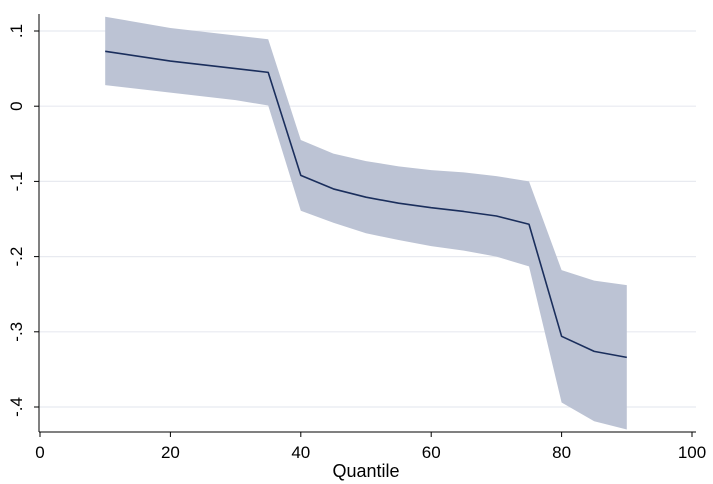 Image resolution: width=713 pixels, height=484 pixels. I want to click on x-tick-label: 60, so click(431, 452).